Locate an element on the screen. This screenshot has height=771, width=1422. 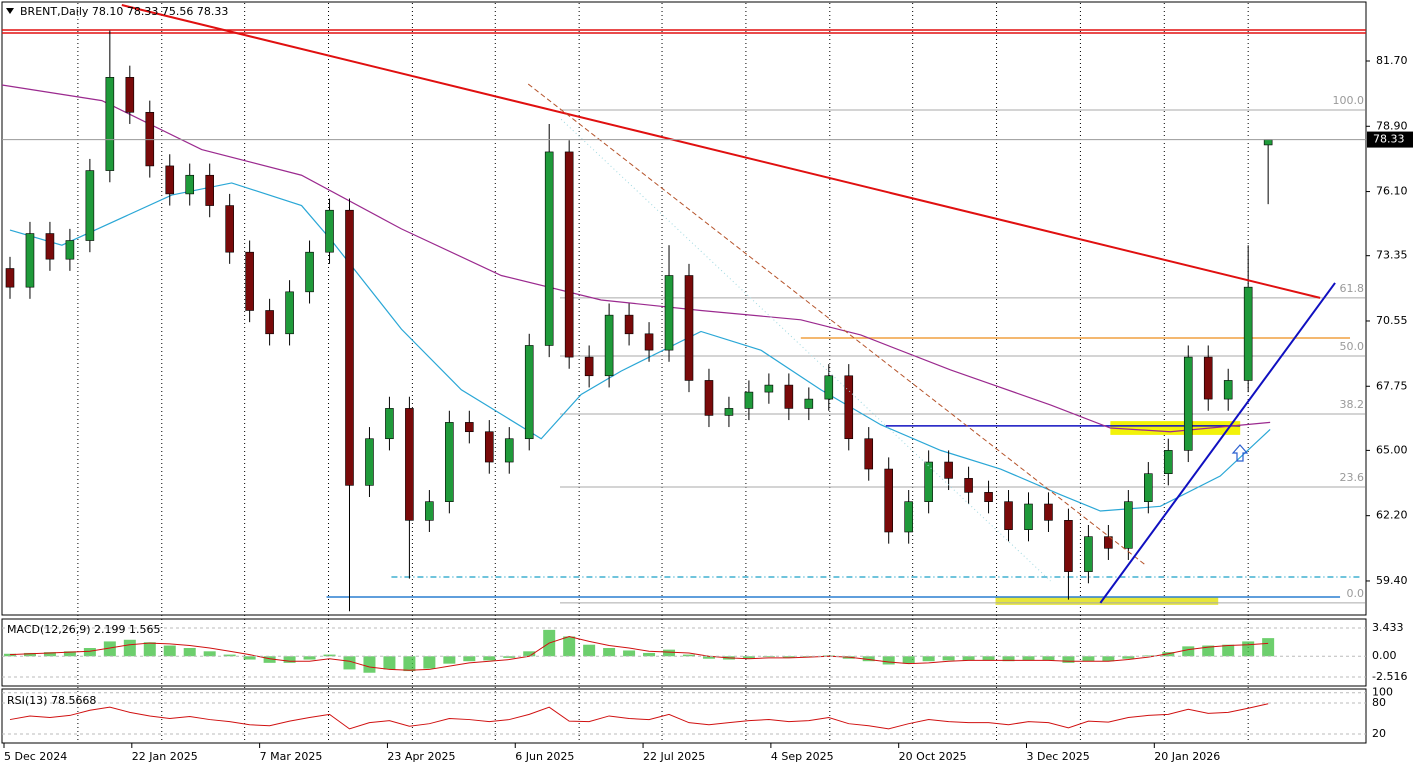
fib-label: 38.2 is located at coordinates (1352, 404).